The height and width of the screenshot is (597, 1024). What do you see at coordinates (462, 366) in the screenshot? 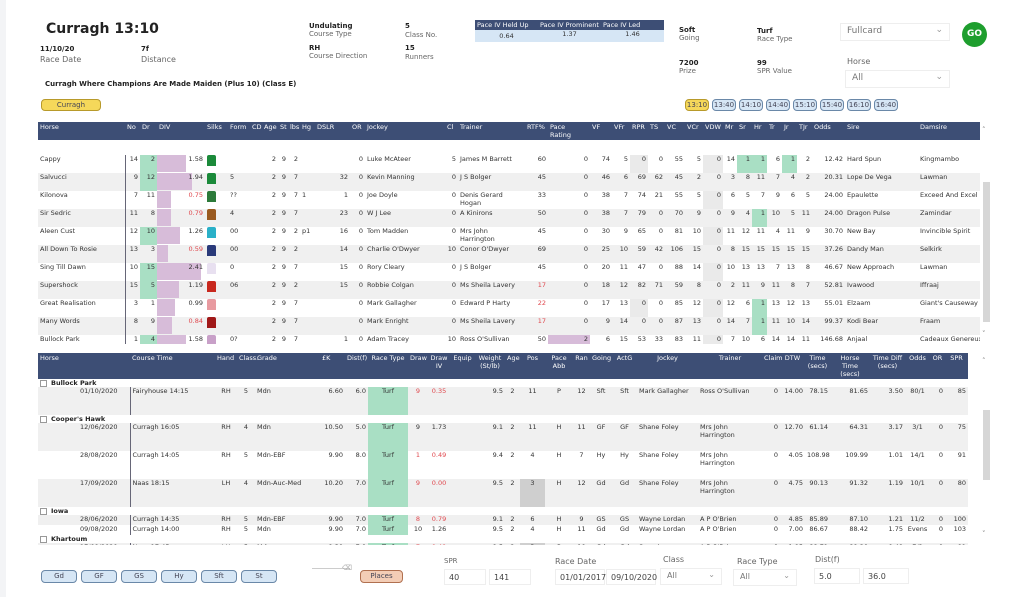
I see `column-header-equip: Equip` at bounding box center [462, 366].